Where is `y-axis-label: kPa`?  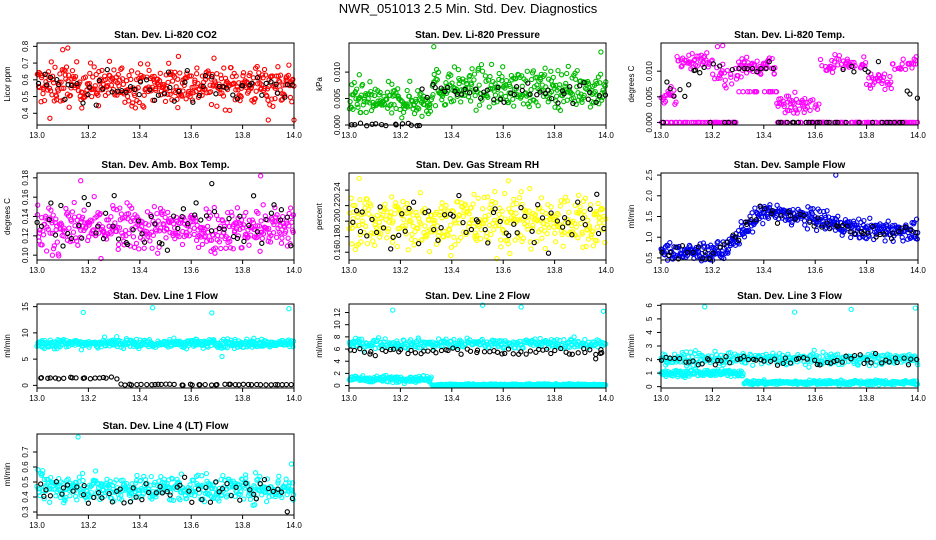 y-axis-label: kPa is located at coordinates (319, 84).